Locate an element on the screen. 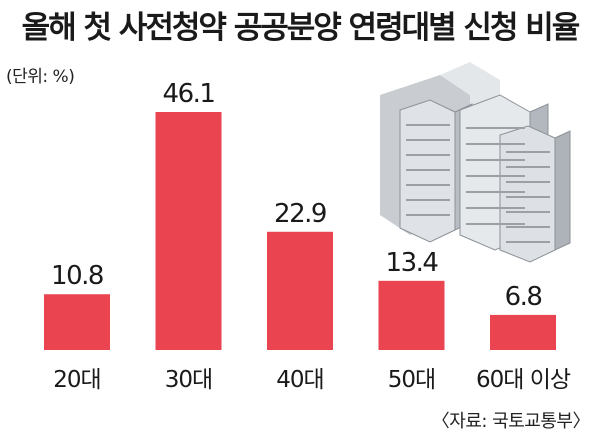  category-label-3: 50대 is located at coordinates (411, 380).